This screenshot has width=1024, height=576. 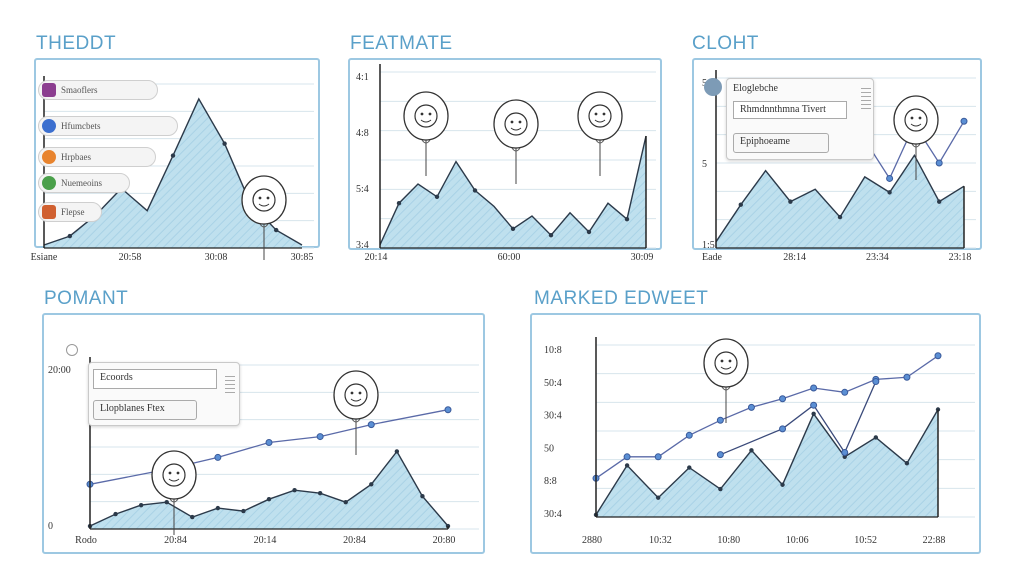 I want to click on legend-label: Nuemeoins, so click(x=81, y=183).